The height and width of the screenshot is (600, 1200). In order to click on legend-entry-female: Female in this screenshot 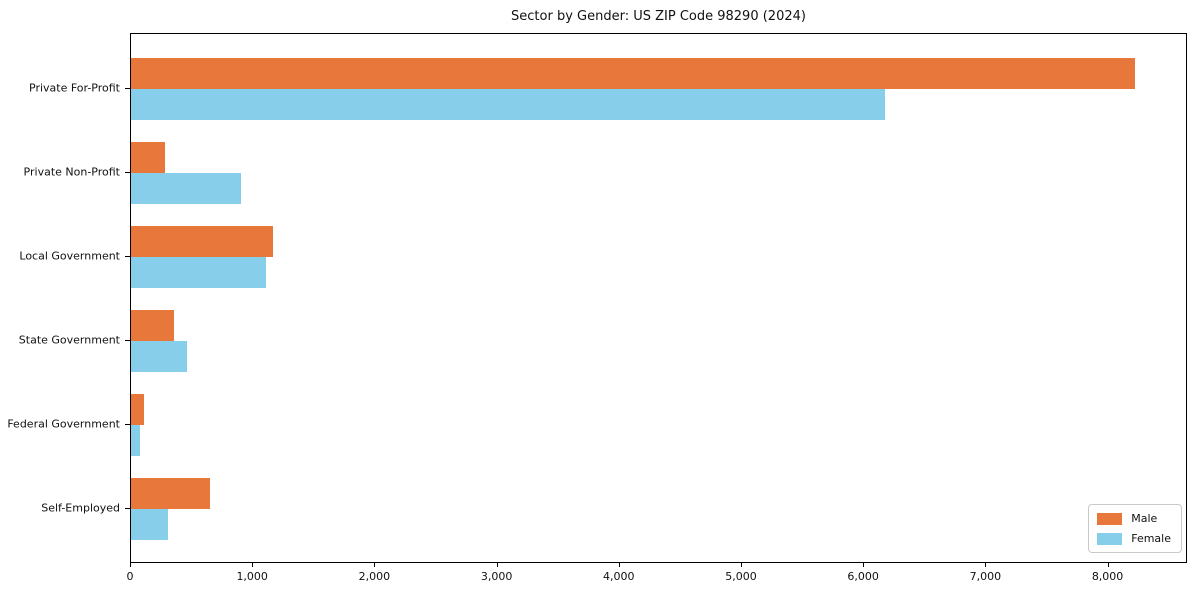, I will do `click(1134, 538)`.